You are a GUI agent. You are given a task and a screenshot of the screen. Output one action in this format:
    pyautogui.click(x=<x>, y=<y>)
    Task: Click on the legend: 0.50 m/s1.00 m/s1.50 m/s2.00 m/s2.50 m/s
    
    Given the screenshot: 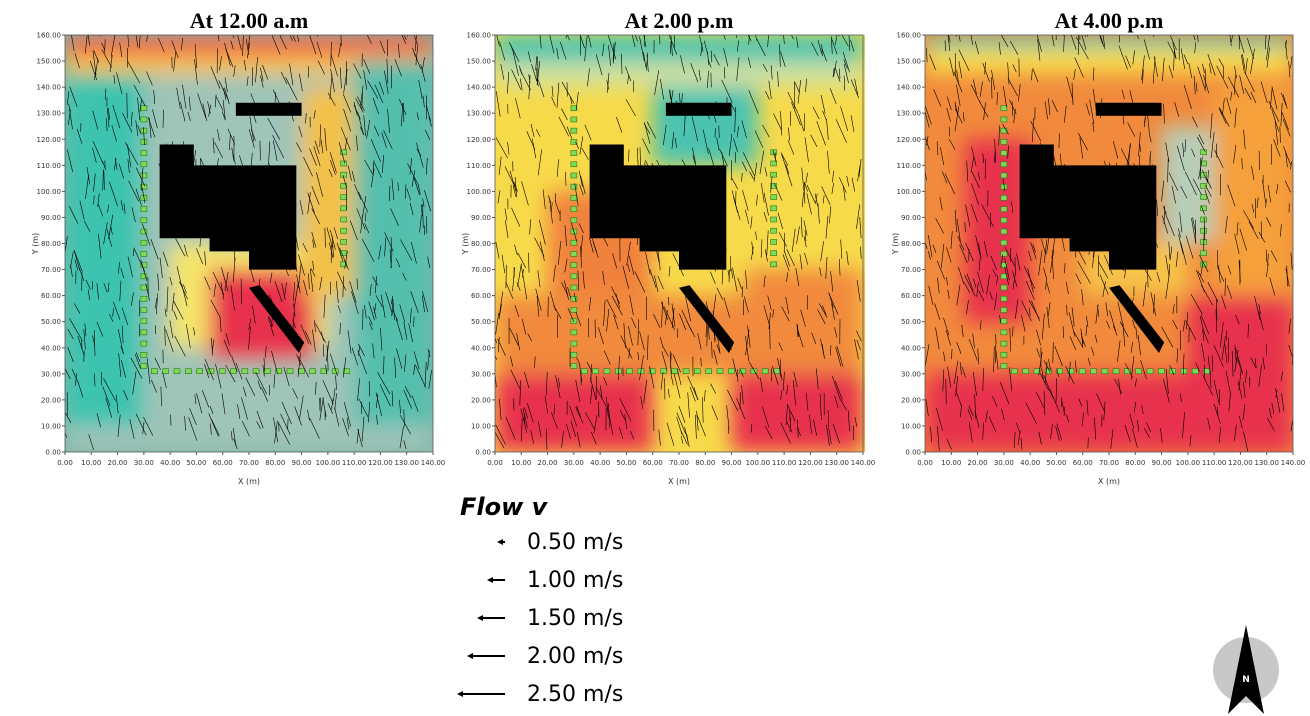 What is the action you would take?
    pyautogui.click(x=540, y=618)
    